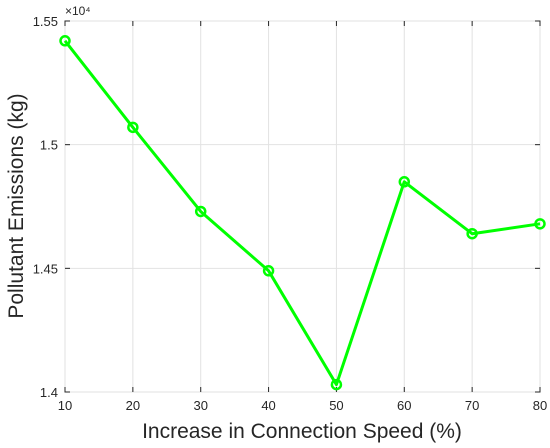  What do you see at coordinates (65, 405) in the screenshot?
I see `x-tick-label: 10` at bounding box center [65, 405].